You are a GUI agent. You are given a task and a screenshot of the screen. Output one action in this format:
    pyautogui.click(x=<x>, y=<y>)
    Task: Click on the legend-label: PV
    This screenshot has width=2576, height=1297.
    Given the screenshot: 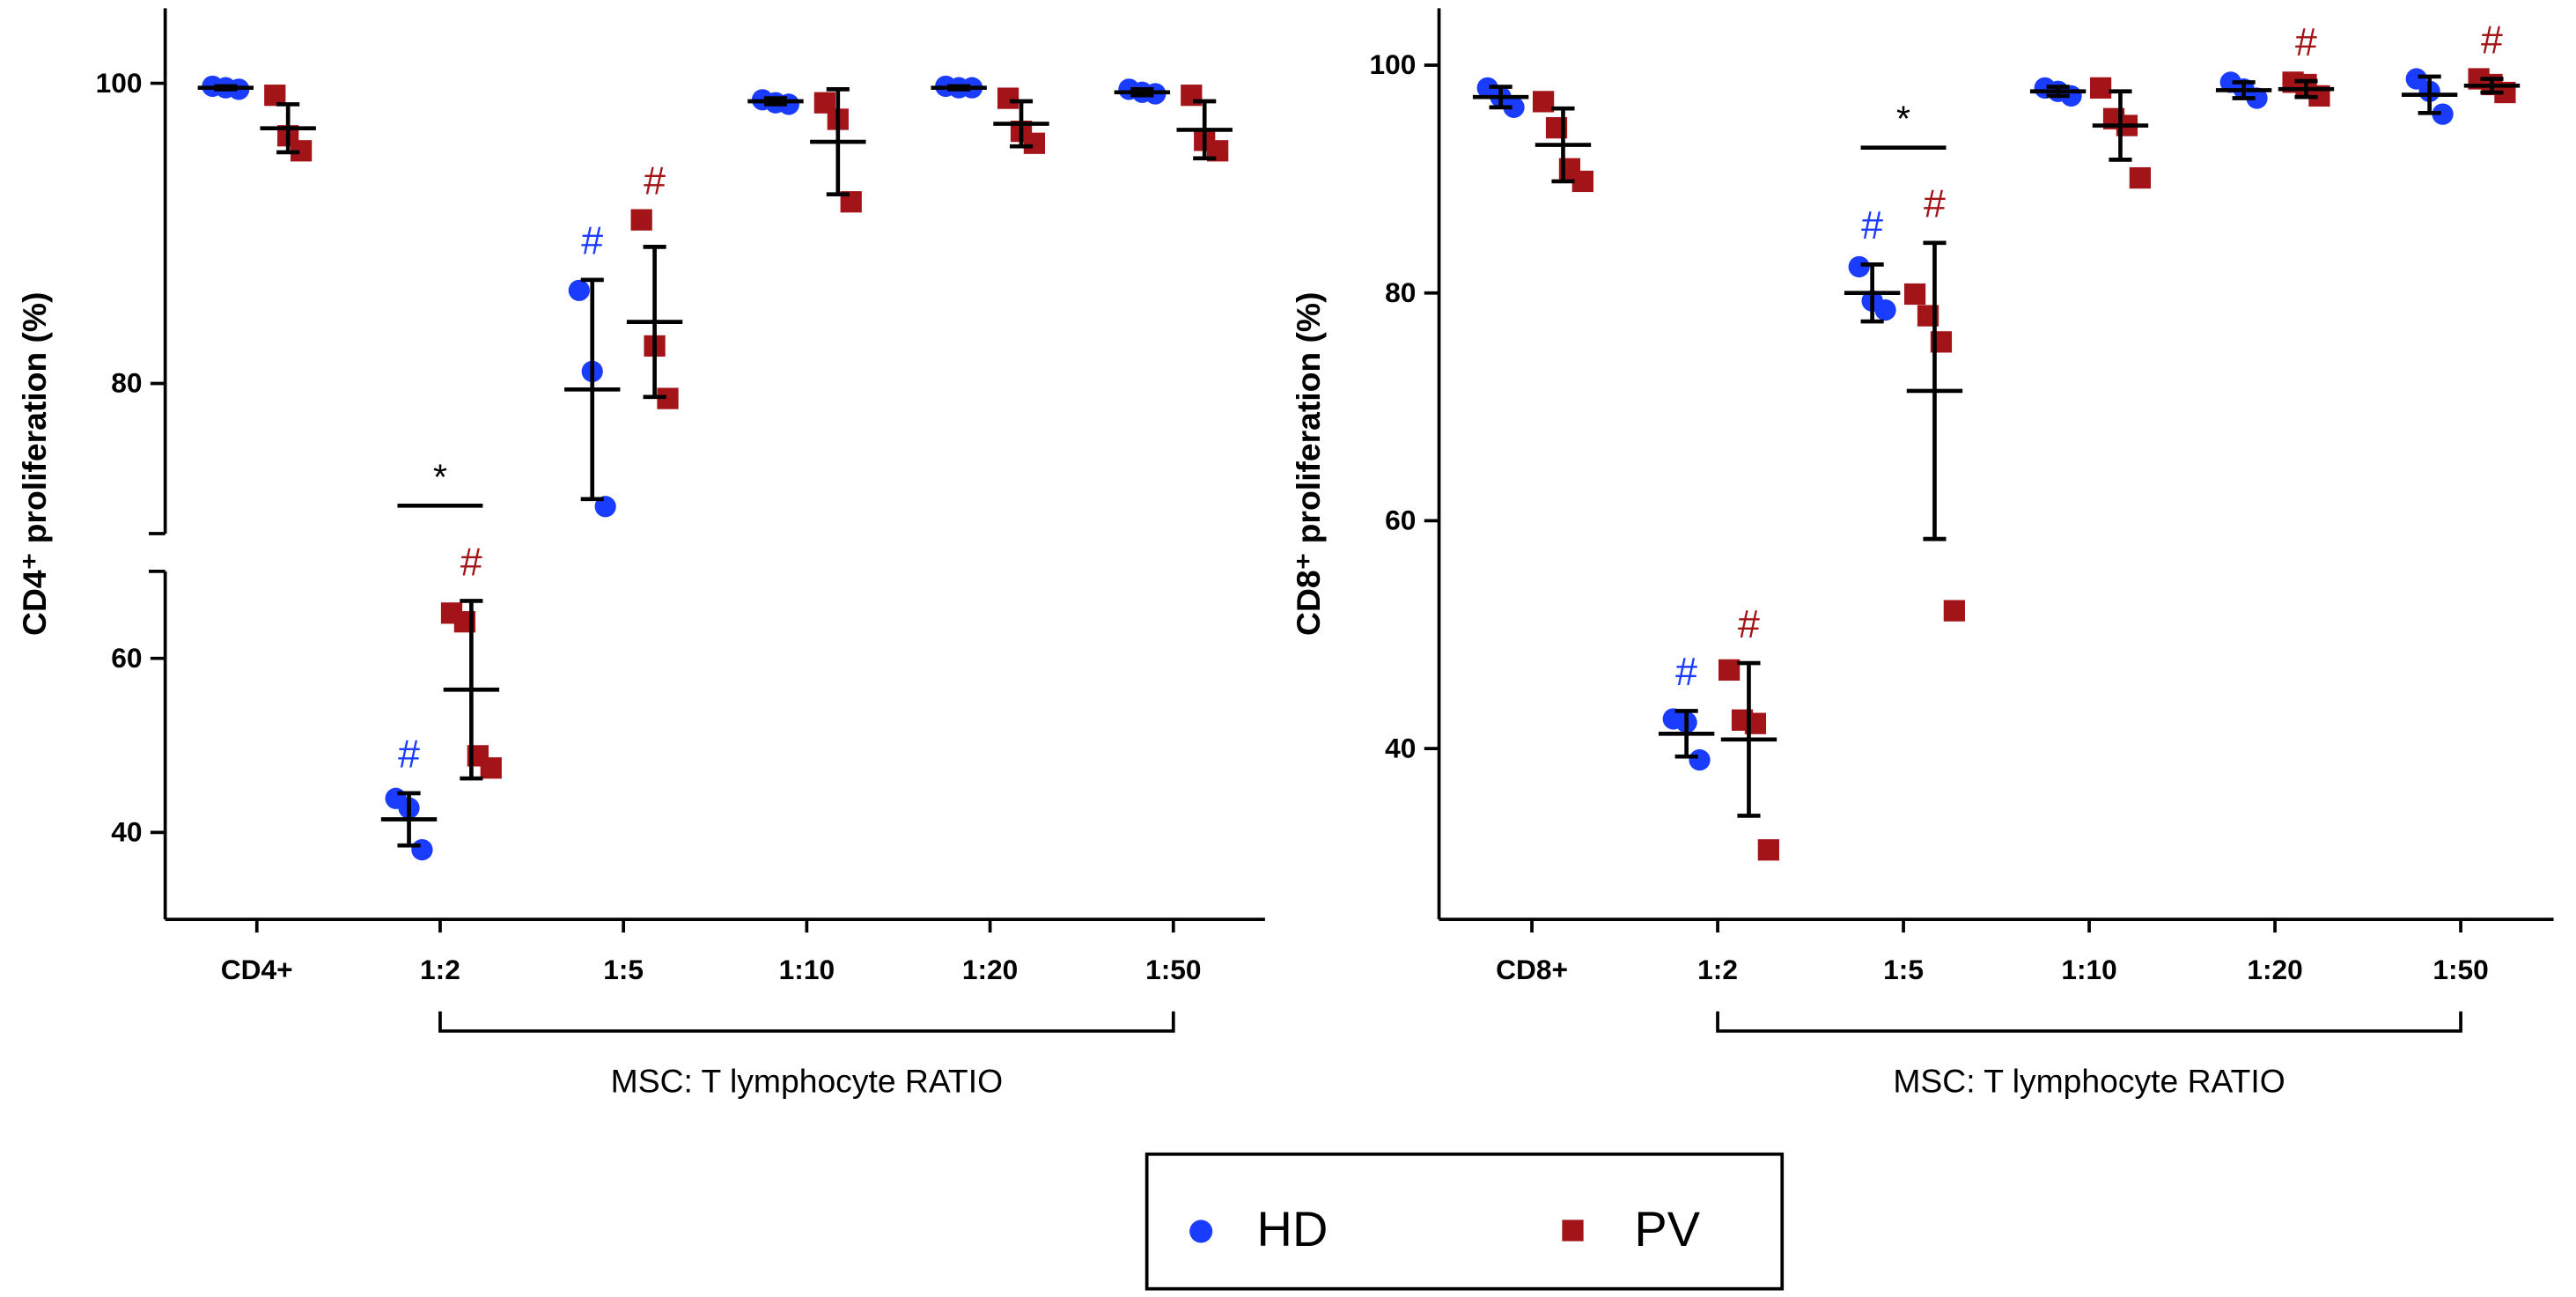 What is the action you would take?
    pyautogui.click(x=1667, y=1229)
    